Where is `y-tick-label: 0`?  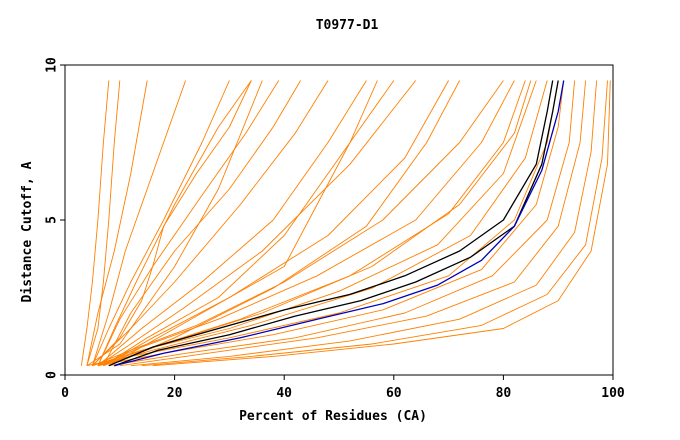
y-tick-label: 0 is located at coordinates (52, 375).